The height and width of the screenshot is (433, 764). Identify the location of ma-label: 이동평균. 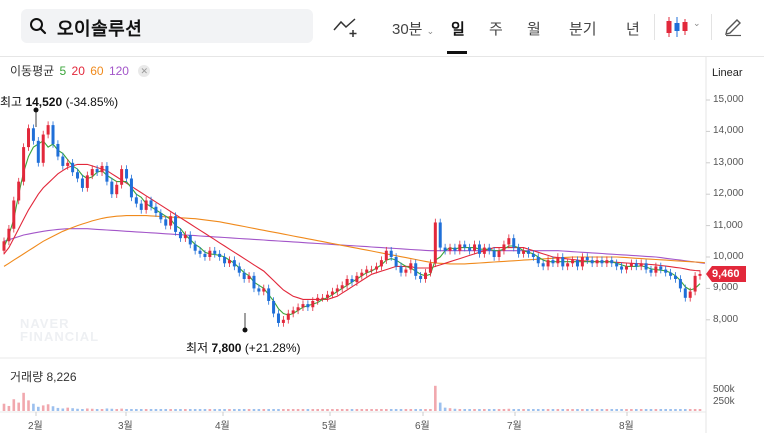
(32, 71).